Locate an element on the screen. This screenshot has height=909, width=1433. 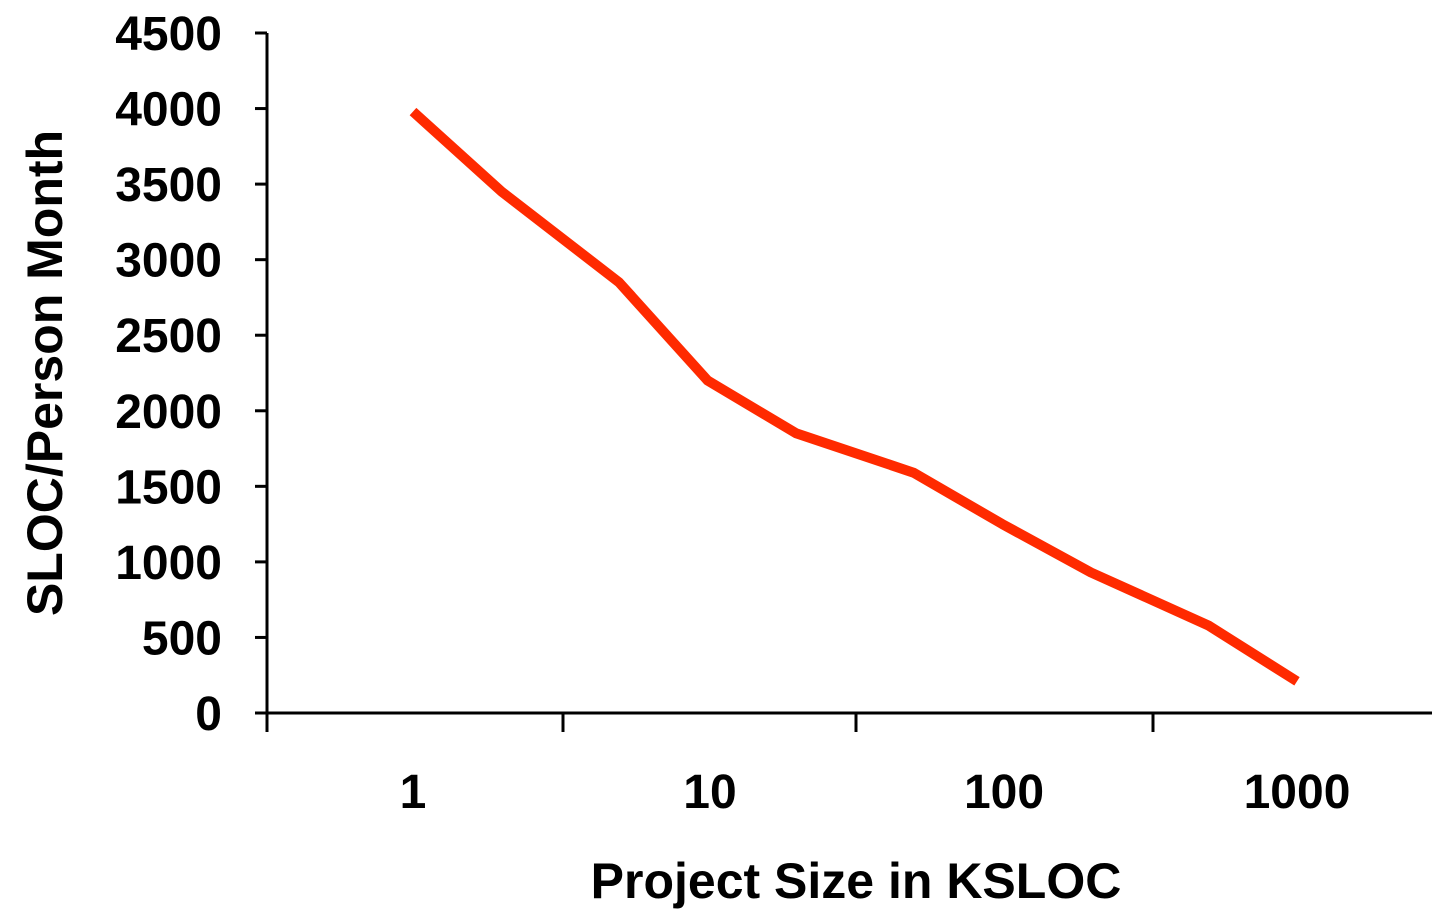
y-tick-label: 3000 is located at coordinates (168, 261).